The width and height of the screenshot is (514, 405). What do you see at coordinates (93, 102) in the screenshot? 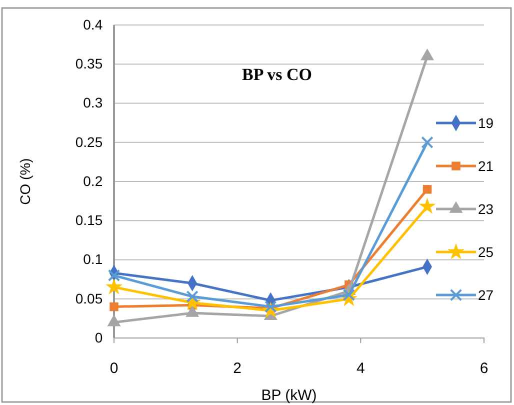
I see `y-tick-label: 0.3` at bounding box center [93, 102].